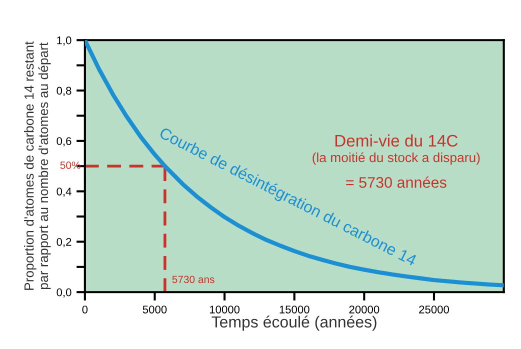 This screenshot has width=521, height=349. What do you see at coordinates (64, 41) in the screenshot?
I see `y-tick-label: 1,0` at bounding box center [64, 41].